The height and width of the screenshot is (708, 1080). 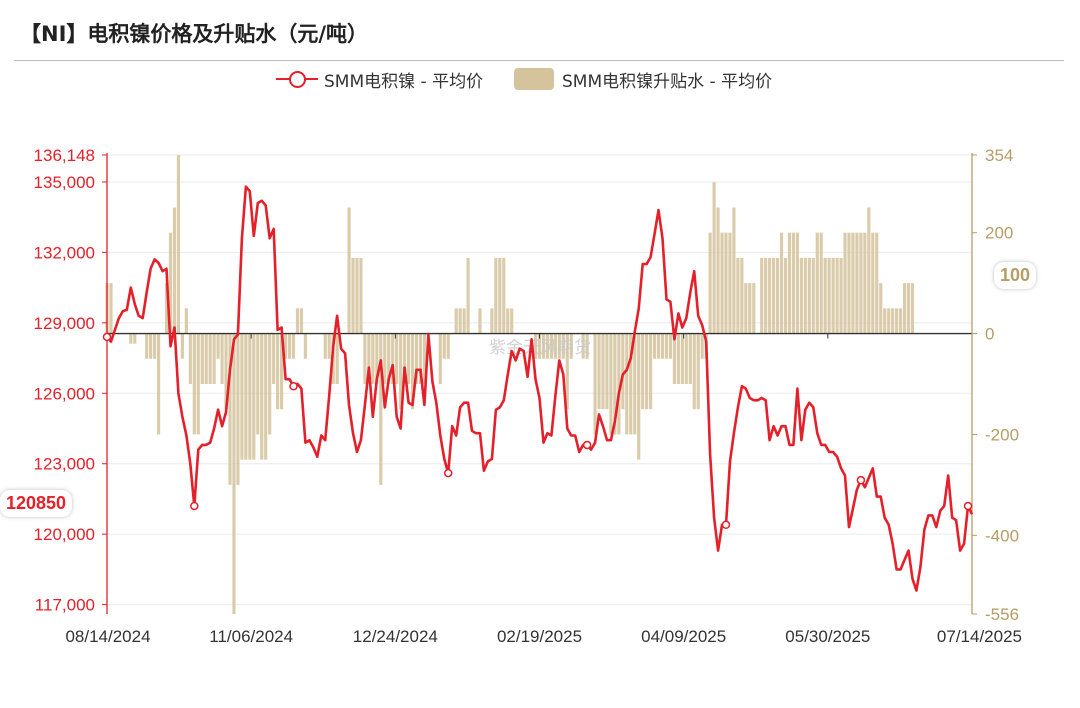 I want to click on legend-item-premium: SMM电积镍升贴水 - 平均价, so click(x=643, y=79).